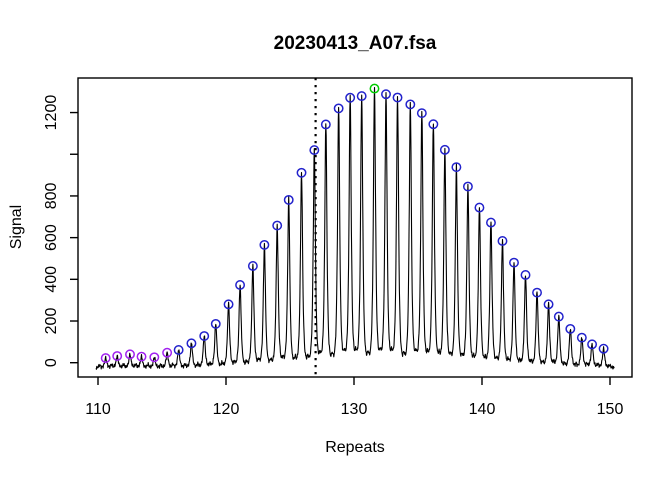  What do you see at coordinates (374, 88) in the screenshot?
I see `peak-marker-green` at bounding box center [374, 88].